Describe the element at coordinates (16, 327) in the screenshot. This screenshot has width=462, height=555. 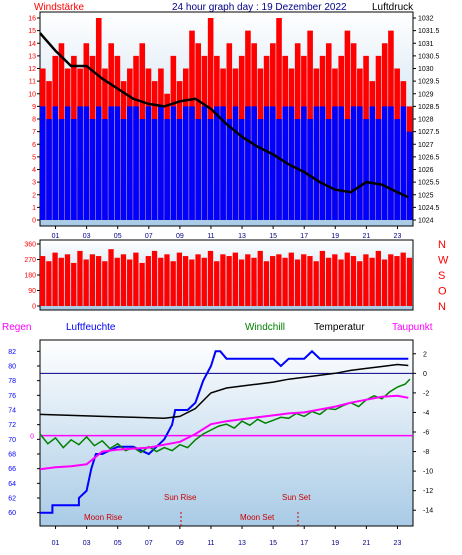
I see `regen-label: Regen` at that location.